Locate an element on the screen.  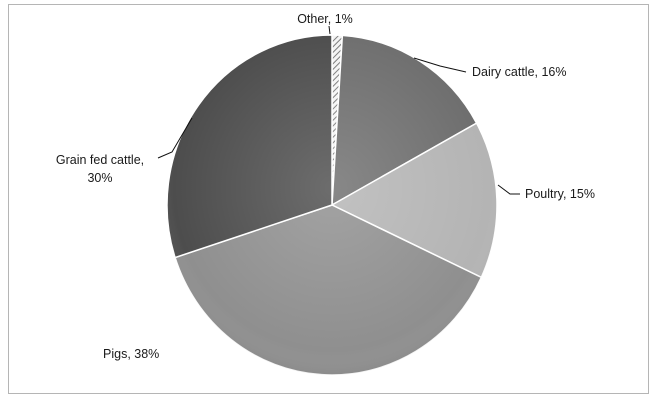
leader-line-other is located at coordinates (329, 30).